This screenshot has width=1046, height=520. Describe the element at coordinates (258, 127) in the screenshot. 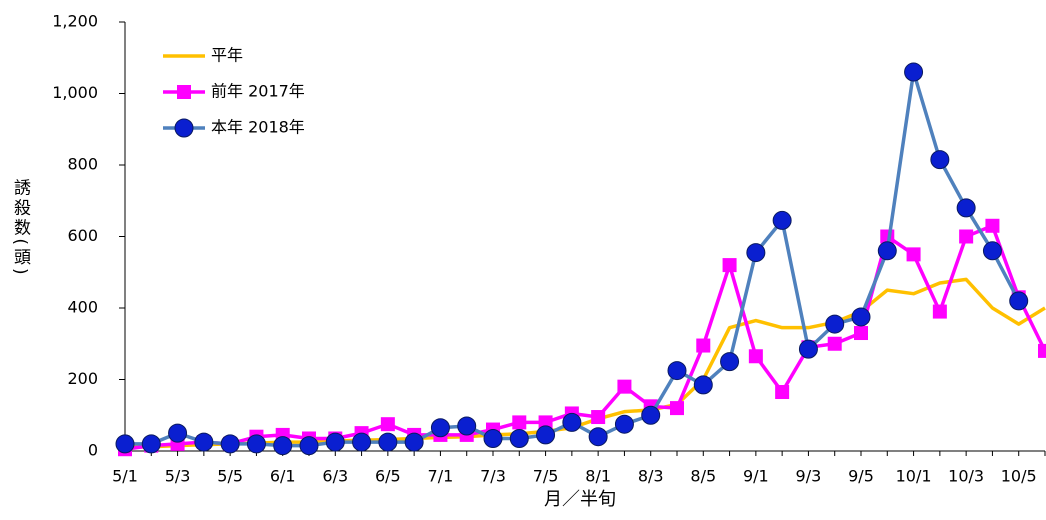

I see `legend-label: 本年 2018年` at that location.